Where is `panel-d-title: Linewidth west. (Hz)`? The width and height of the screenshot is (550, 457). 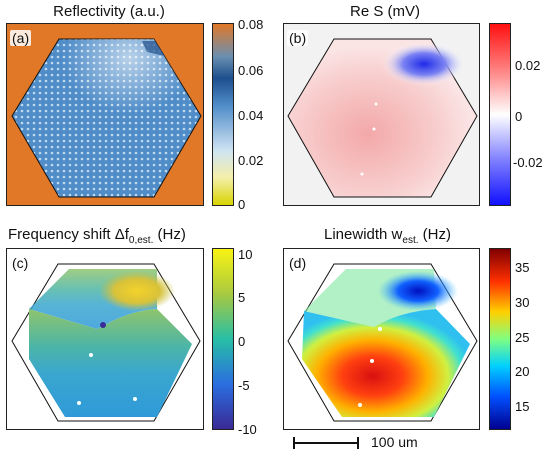 panel-d-title: Linewidth west. (Hz) is located at coordinates (388, 236).